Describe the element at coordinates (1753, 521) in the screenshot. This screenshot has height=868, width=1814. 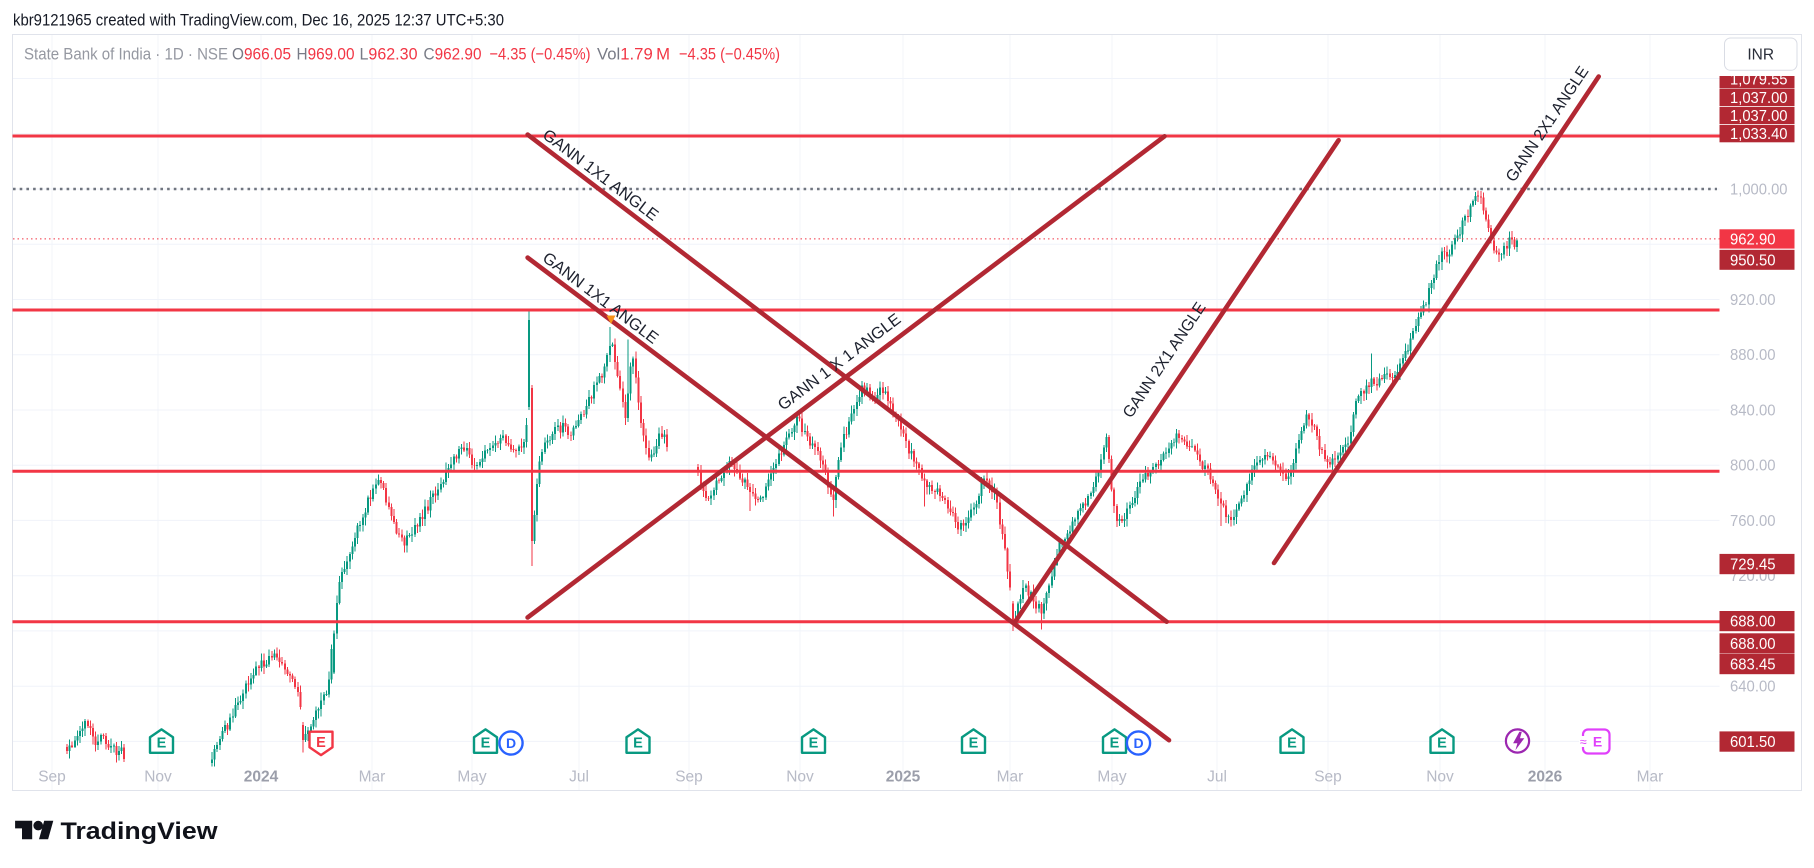
I see `svg-text: 760.00` at that location.